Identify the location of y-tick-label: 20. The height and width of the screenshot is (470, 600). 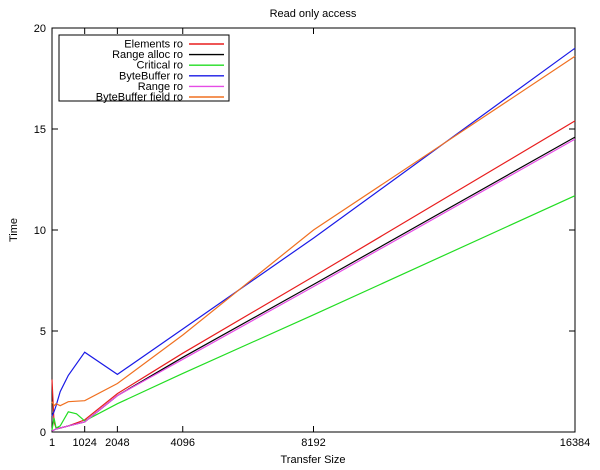
(40, 29).